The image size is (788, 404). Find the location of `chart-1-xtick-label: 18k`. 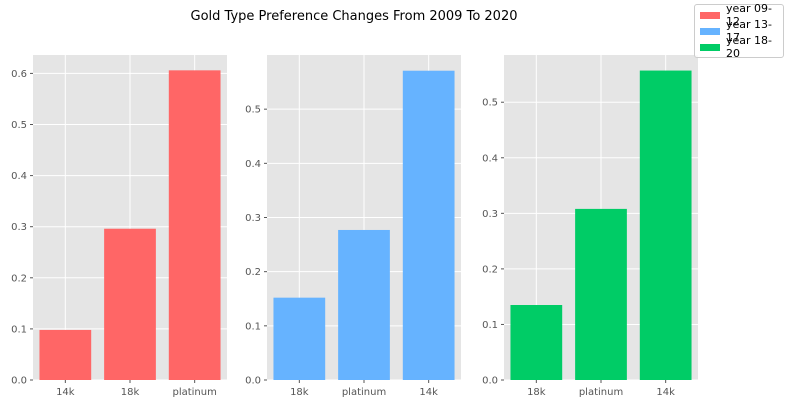

chart-1-xtick-label: 18k is located at coordinates (130, 392).